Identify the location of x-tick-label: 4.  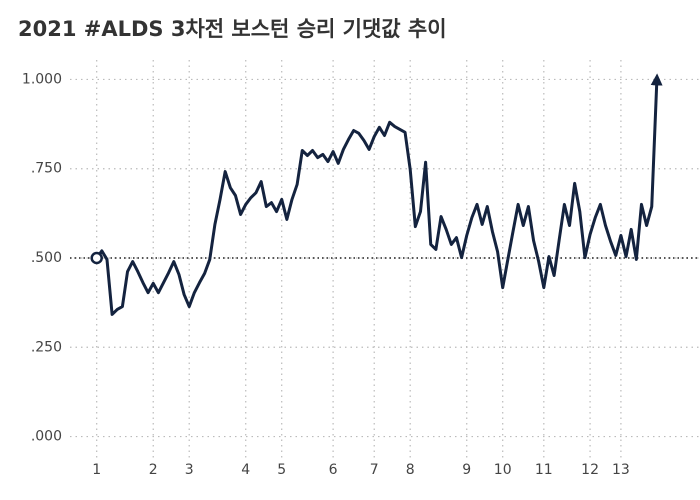
(245, 470).